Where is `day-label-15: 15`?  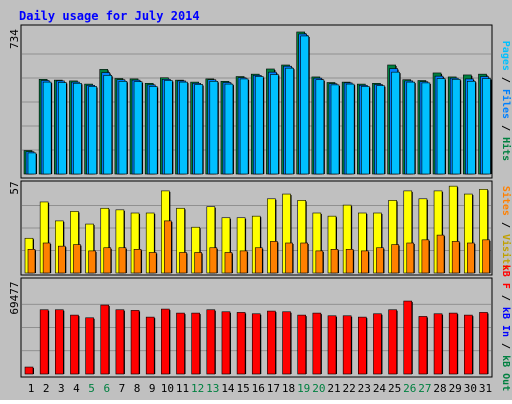 day-label-15: 15 is located at coordinates (242, 388).